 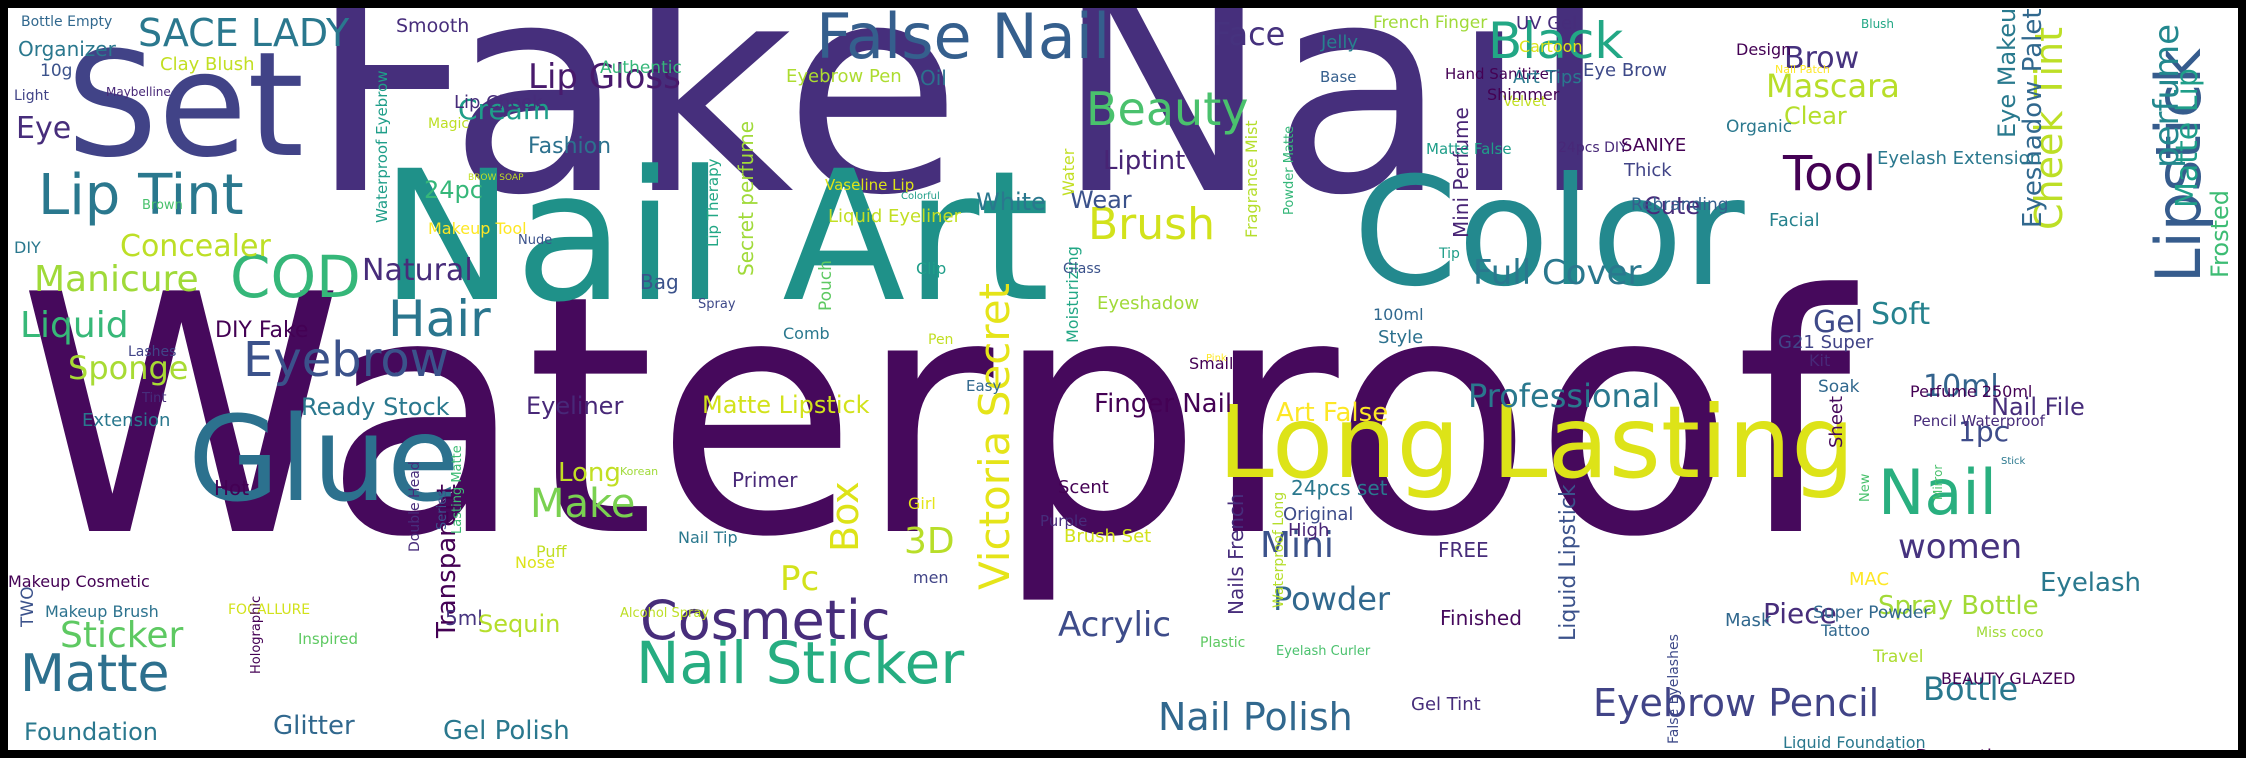 I want to click on word-lasting-matte: Lasting Matte, so click(x=457, y=489).